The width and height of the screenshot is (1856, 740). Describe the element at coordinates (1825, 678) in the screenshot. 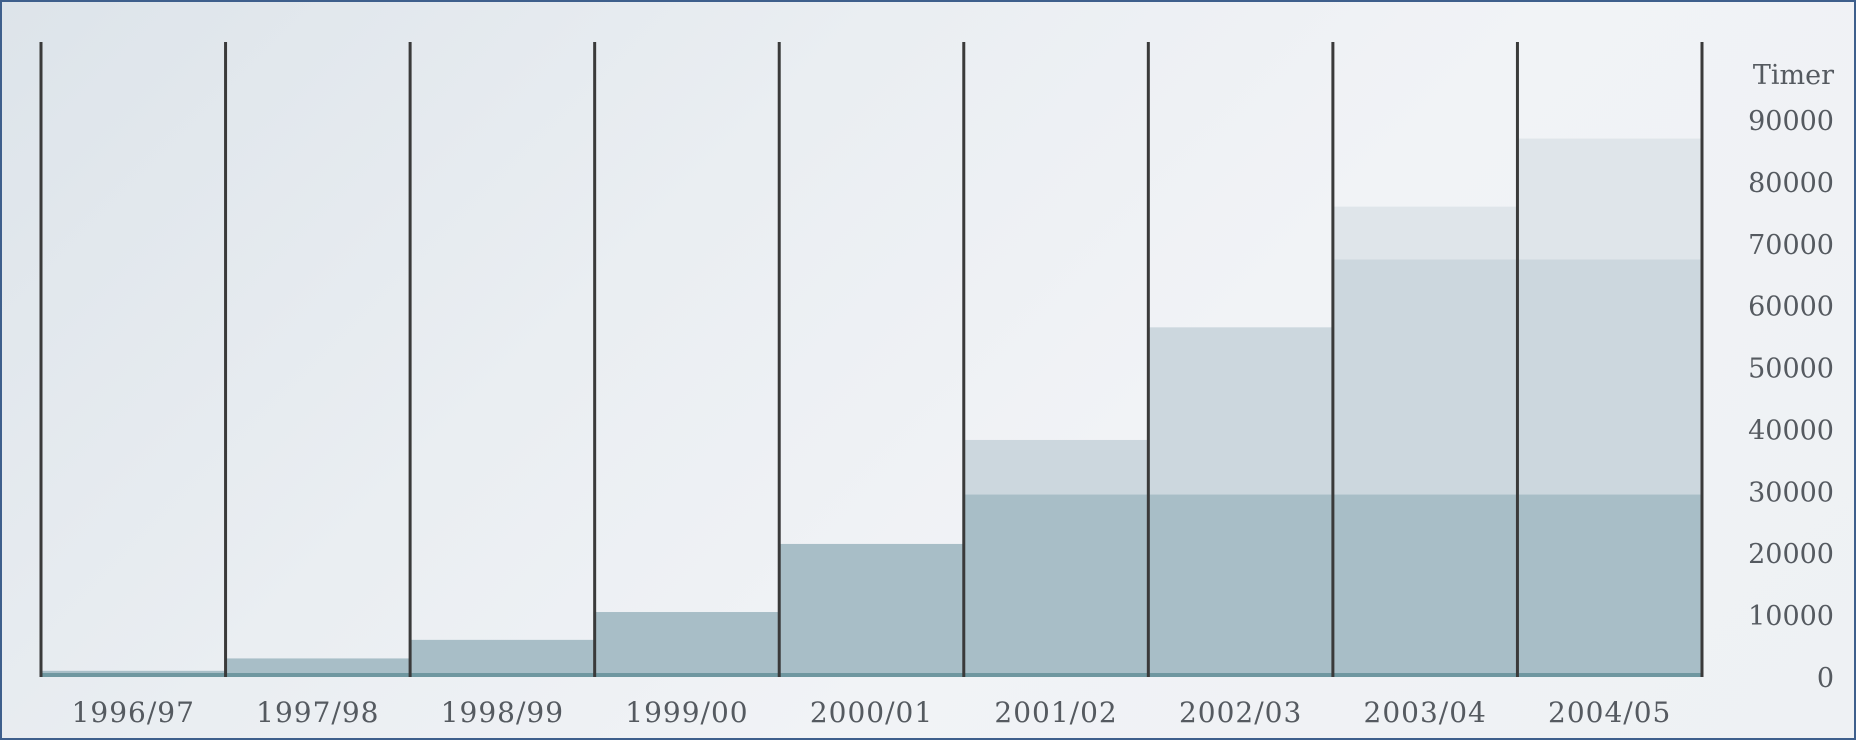

I see `y-tick-label: 0` at that location.